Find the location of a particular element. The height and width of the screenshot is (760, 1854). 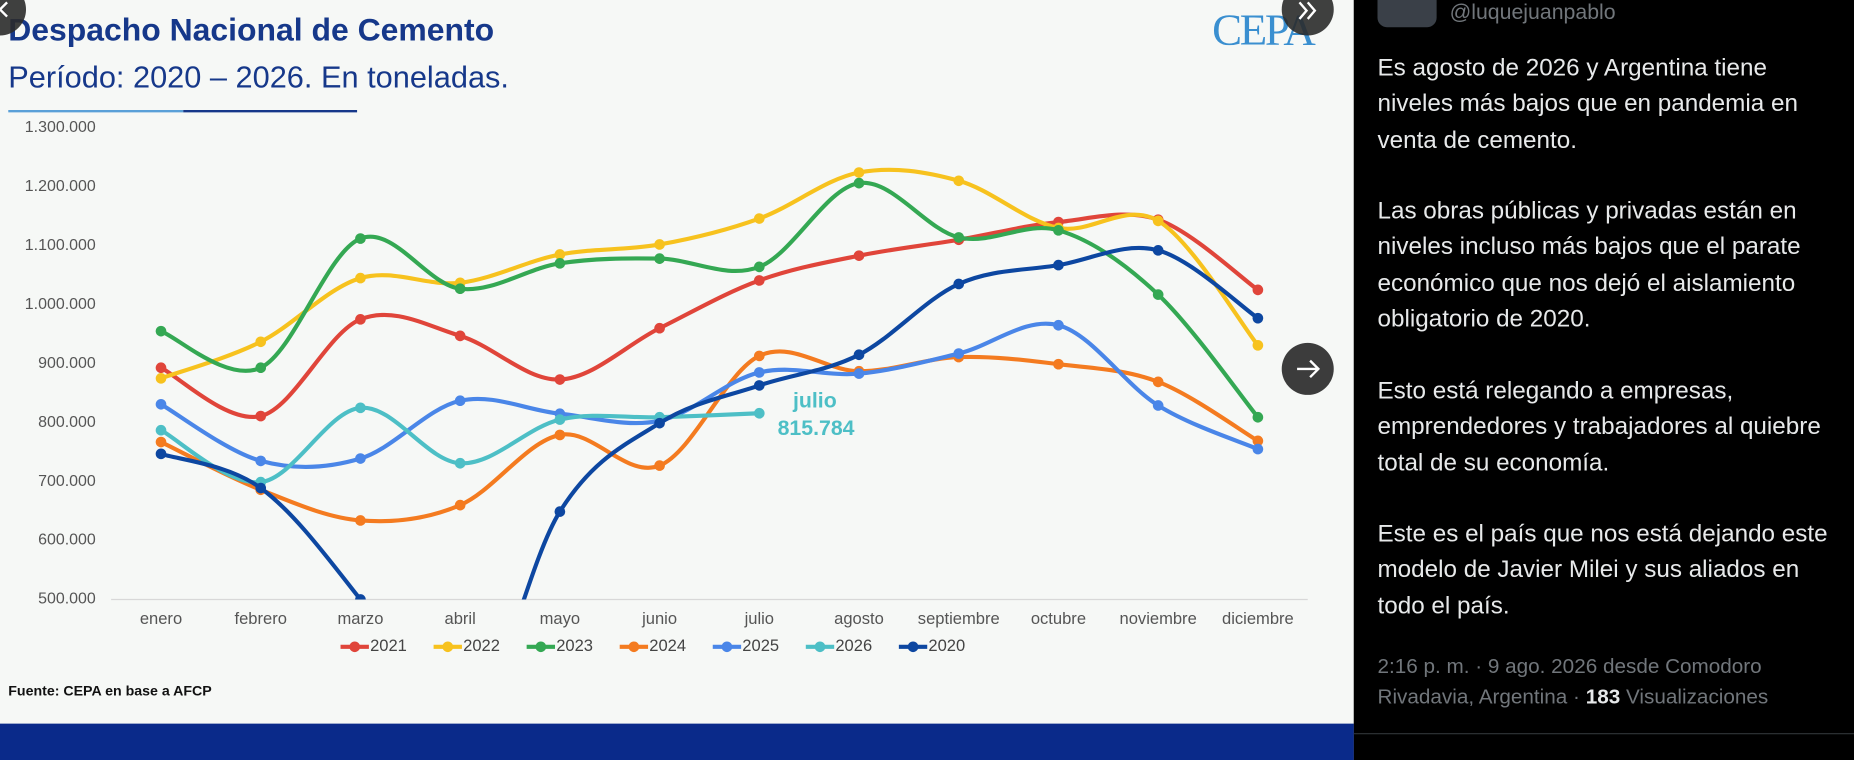

x-tick-label: abril is located at coordinates (460, 618).